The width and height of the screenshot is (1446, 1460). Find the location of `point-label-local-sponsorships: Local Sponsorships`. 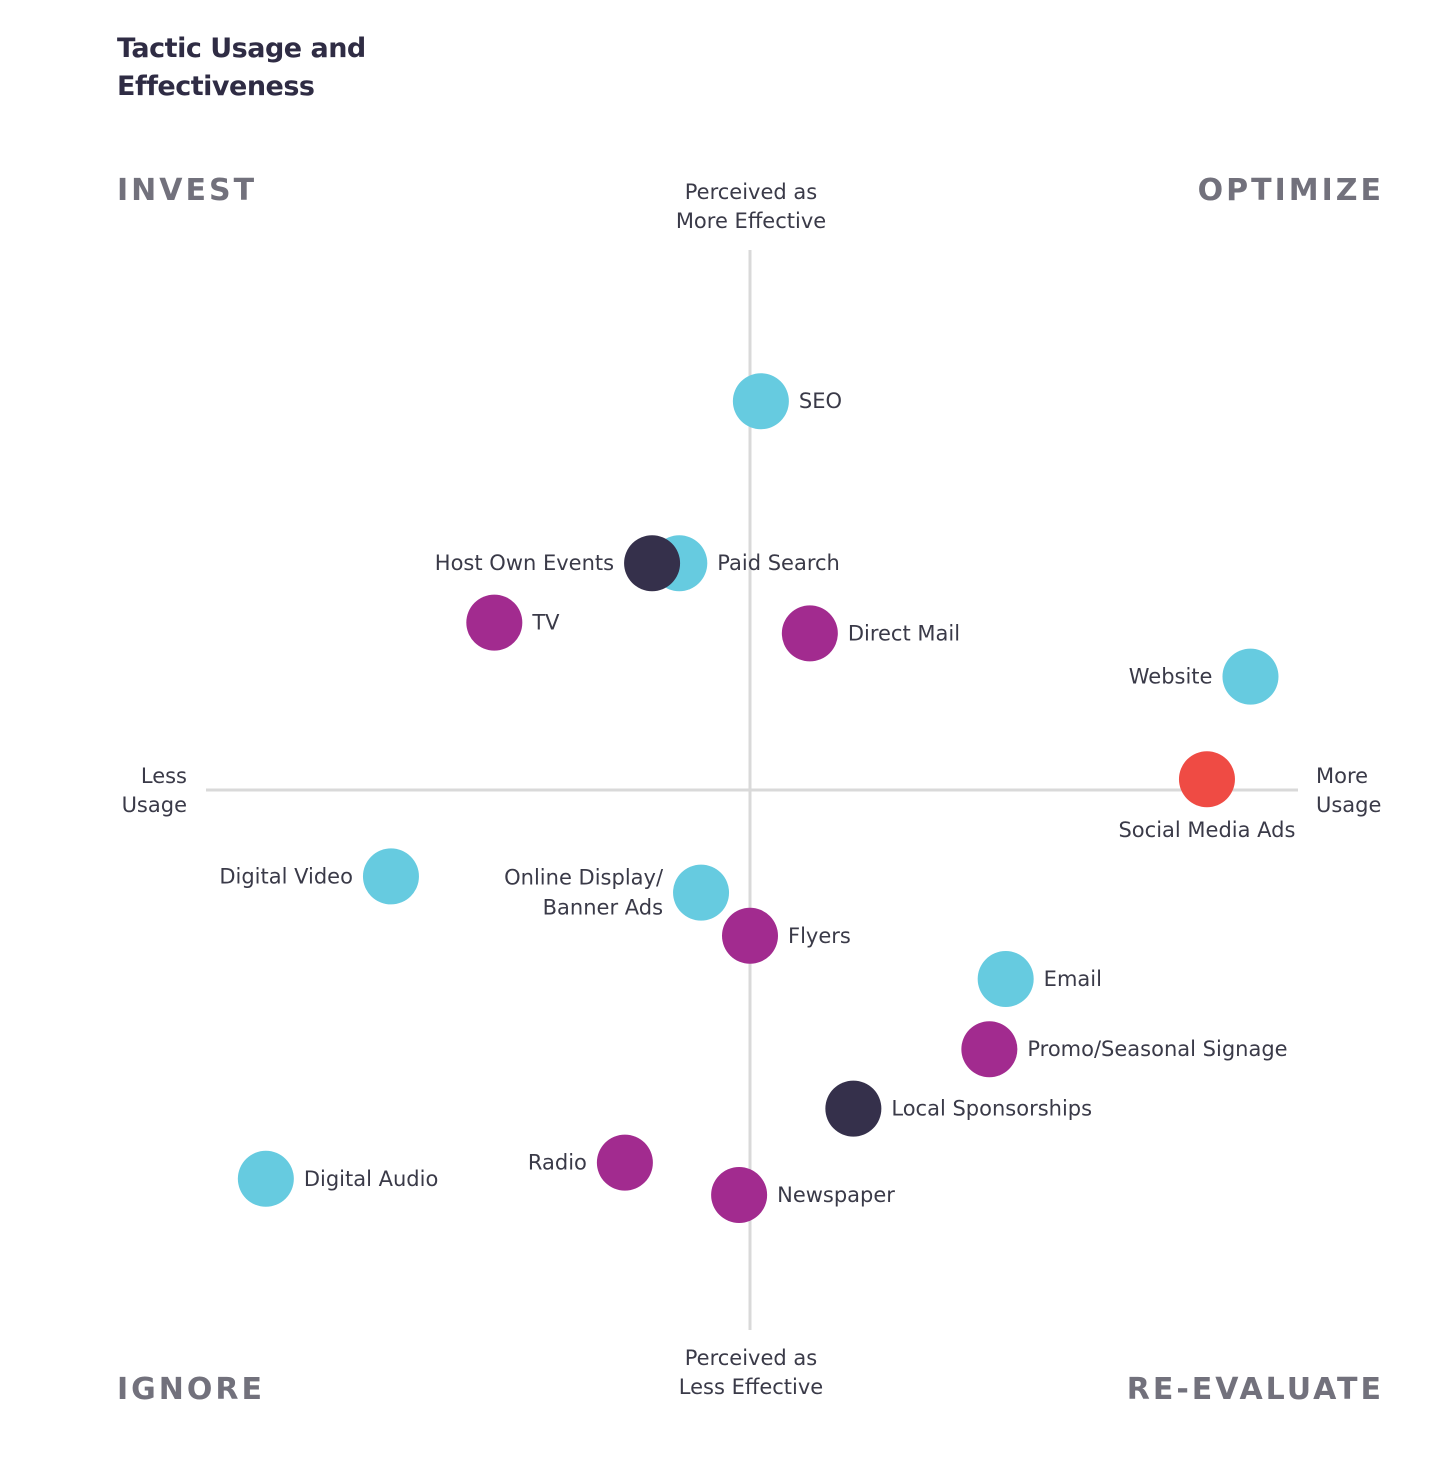

point-label-local-sponsorships: Local Sponsorships is located at coordinates (991, 1109).